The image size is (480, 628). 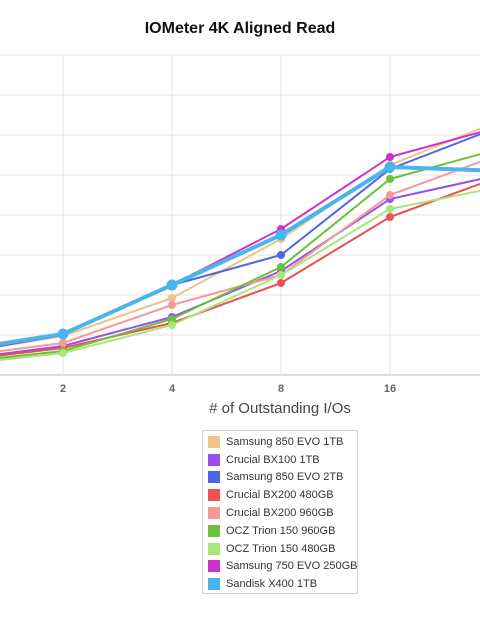 What do you see at coordinates (292, 566) in the screenshot?
I see `legend-label: Samsung 750 EVO 250GB` at bounding box center [292, 566].